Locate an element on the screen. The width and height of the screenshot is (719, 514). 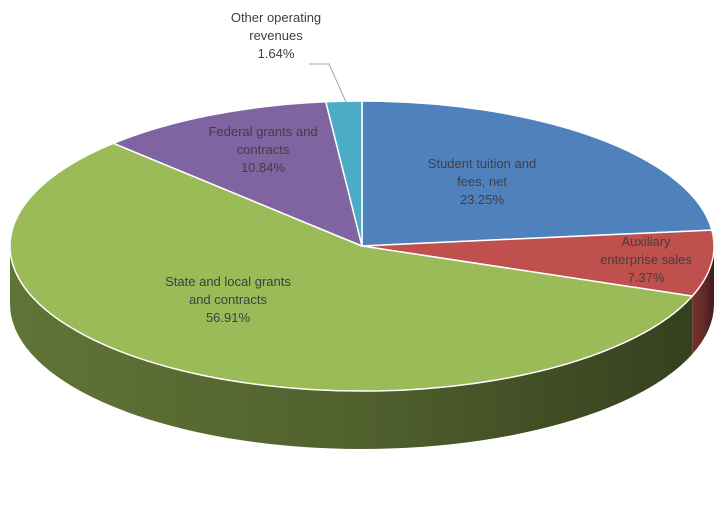
slice-label-0-line-1: fees, net is located at coordinates (482, 181).